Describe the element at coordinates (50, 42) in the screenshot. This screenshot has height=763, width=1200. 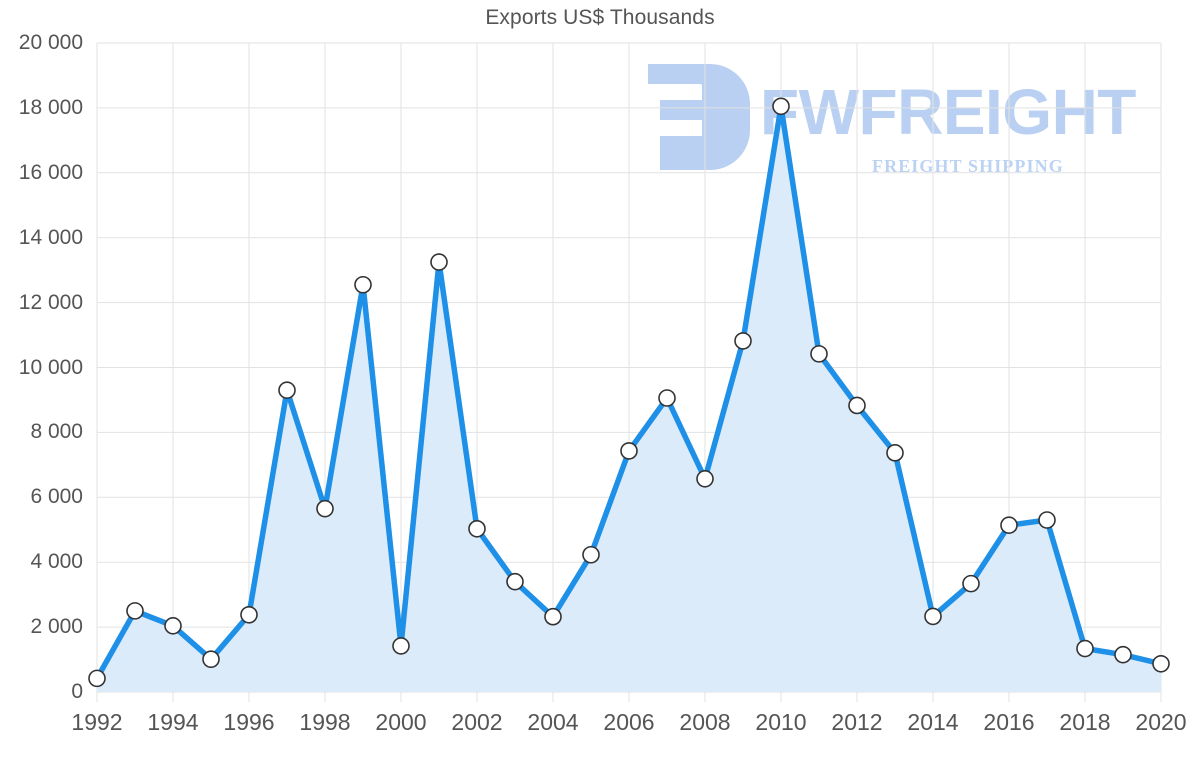
I see `y-axis-tick-label: 20 000` at that location.